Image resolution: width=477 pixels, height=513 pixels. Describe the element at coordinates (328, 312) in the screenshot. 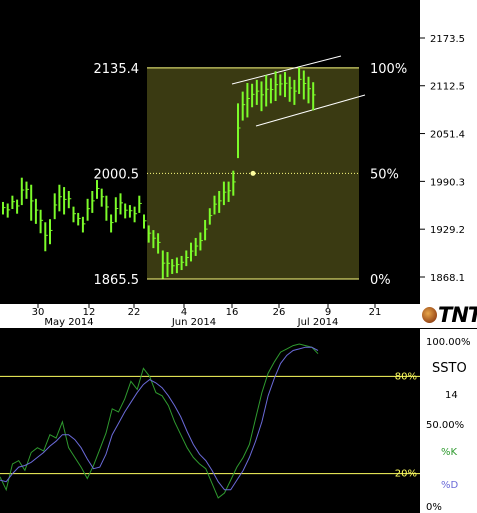

I see `time-axis-day-label: 9` at that location.